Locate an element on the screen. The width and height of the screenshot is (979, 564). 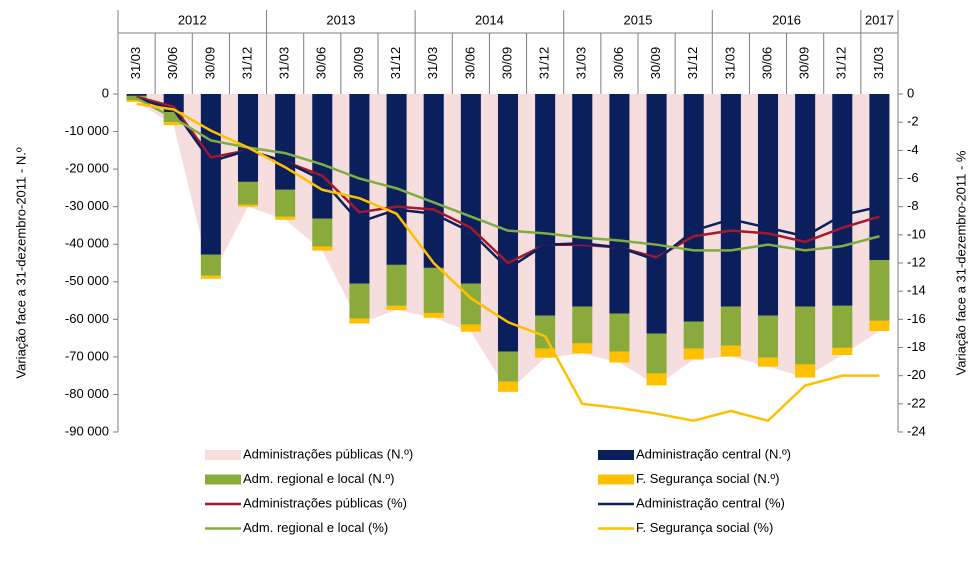
y-tick-label: -40 000 is located at coordinates (87, 243).